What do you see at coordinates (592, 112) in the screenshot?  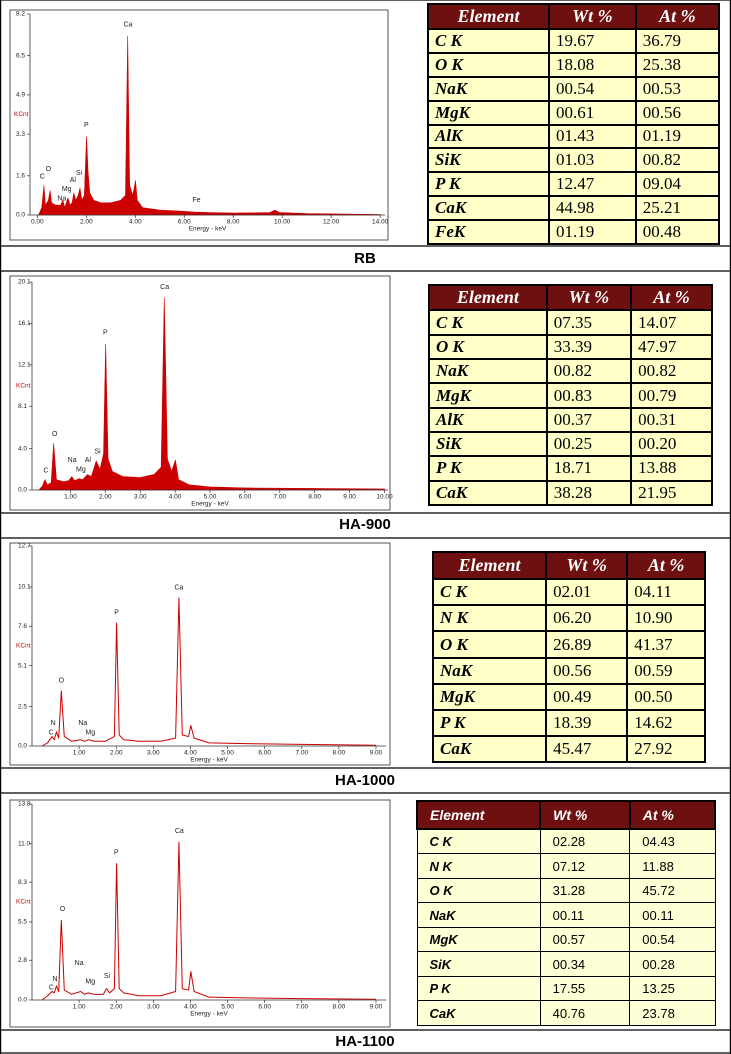 I see `value-cell: 00.61` at bounding box center [592, 112].